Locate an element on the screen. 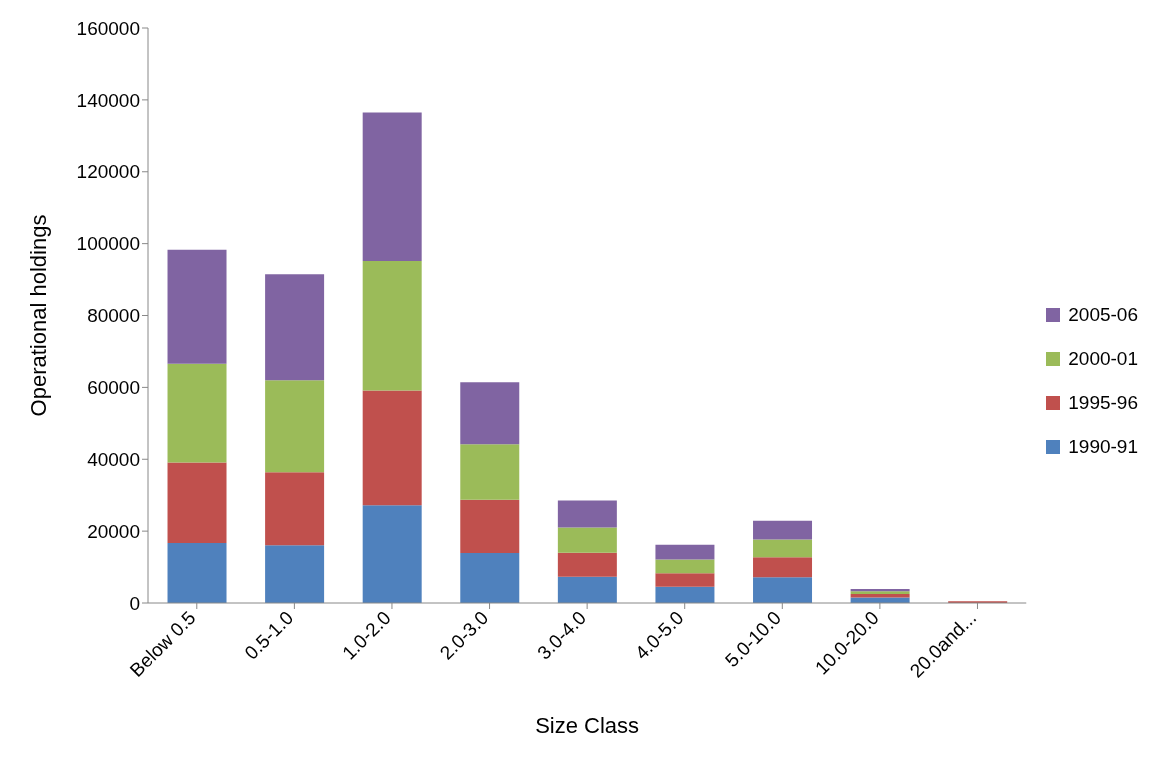 The height and width of the screenshot is (766, 1170). legend-label: 2005-06 is located at coordinates (1103, 314).